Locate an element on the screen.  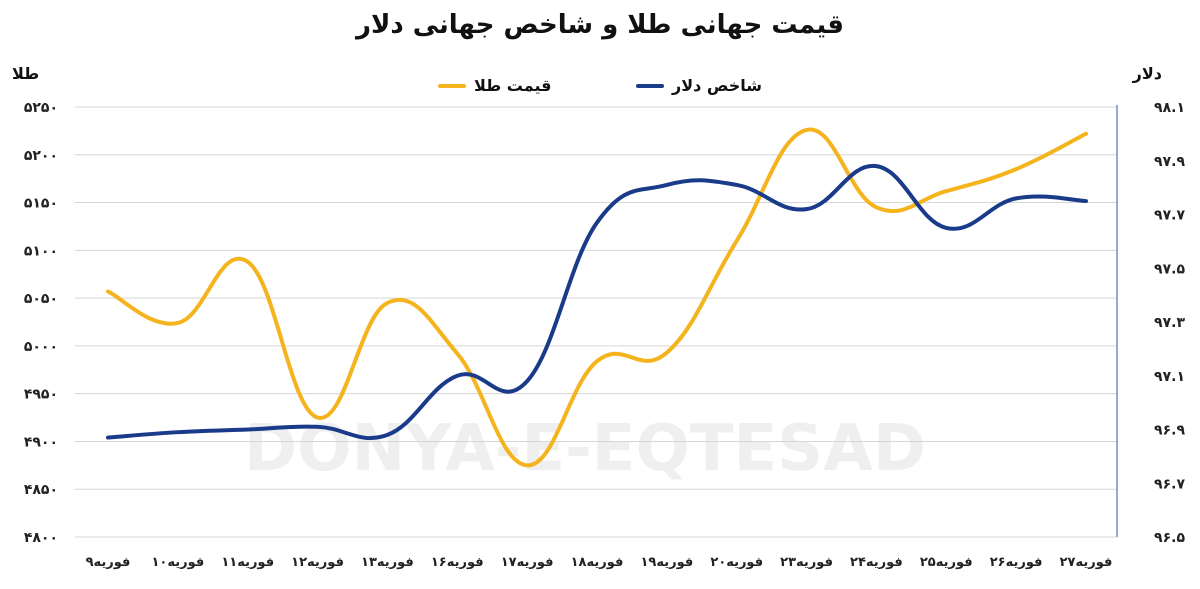
x-tick-label: ۱۸فوریه is located at coordinates (597, 562).